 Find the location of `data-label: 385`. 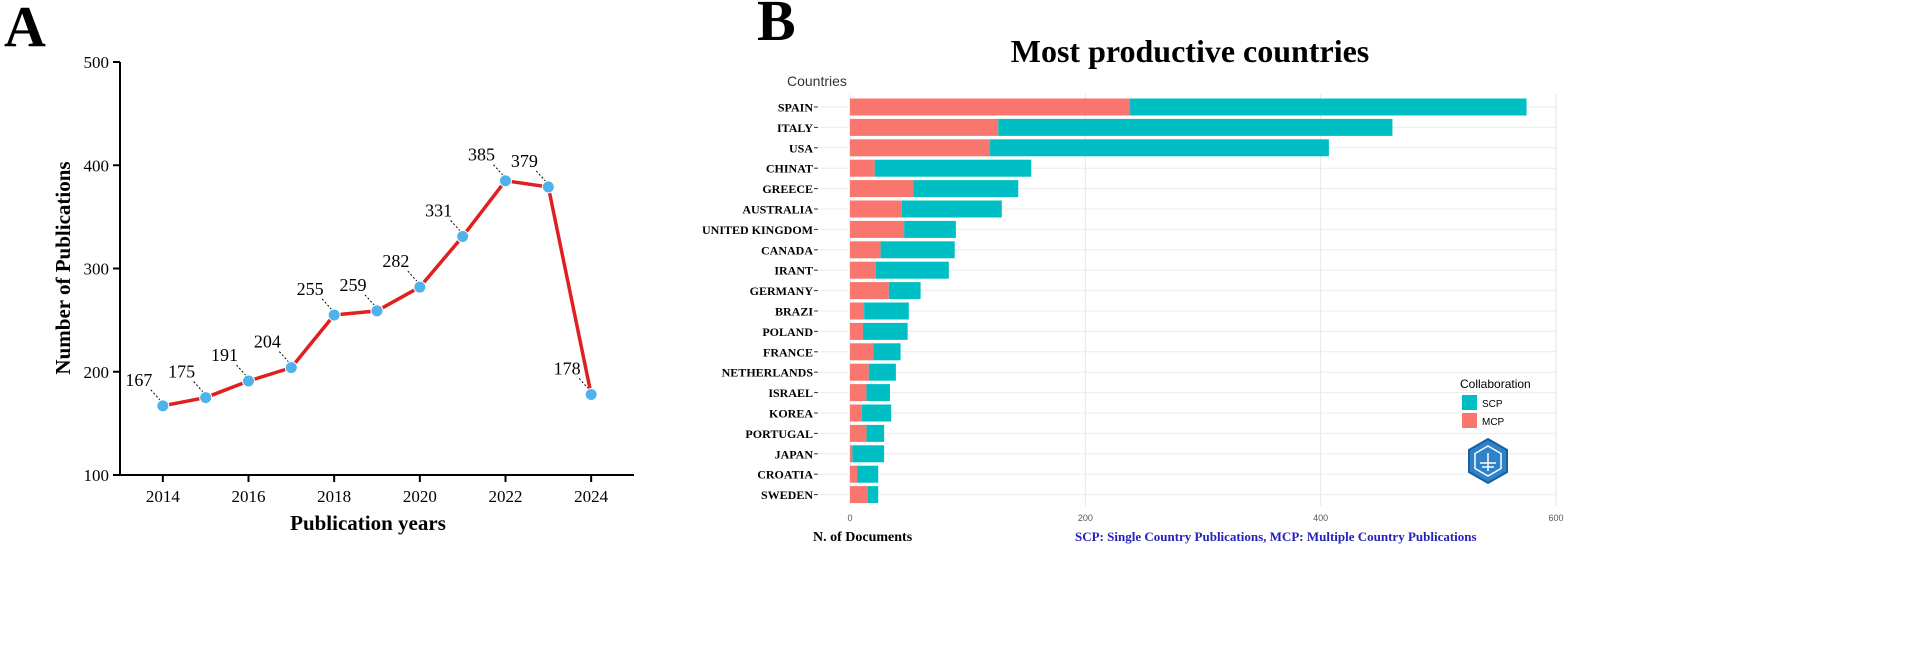

data-label: 385 is located at coordinates (481, 155).